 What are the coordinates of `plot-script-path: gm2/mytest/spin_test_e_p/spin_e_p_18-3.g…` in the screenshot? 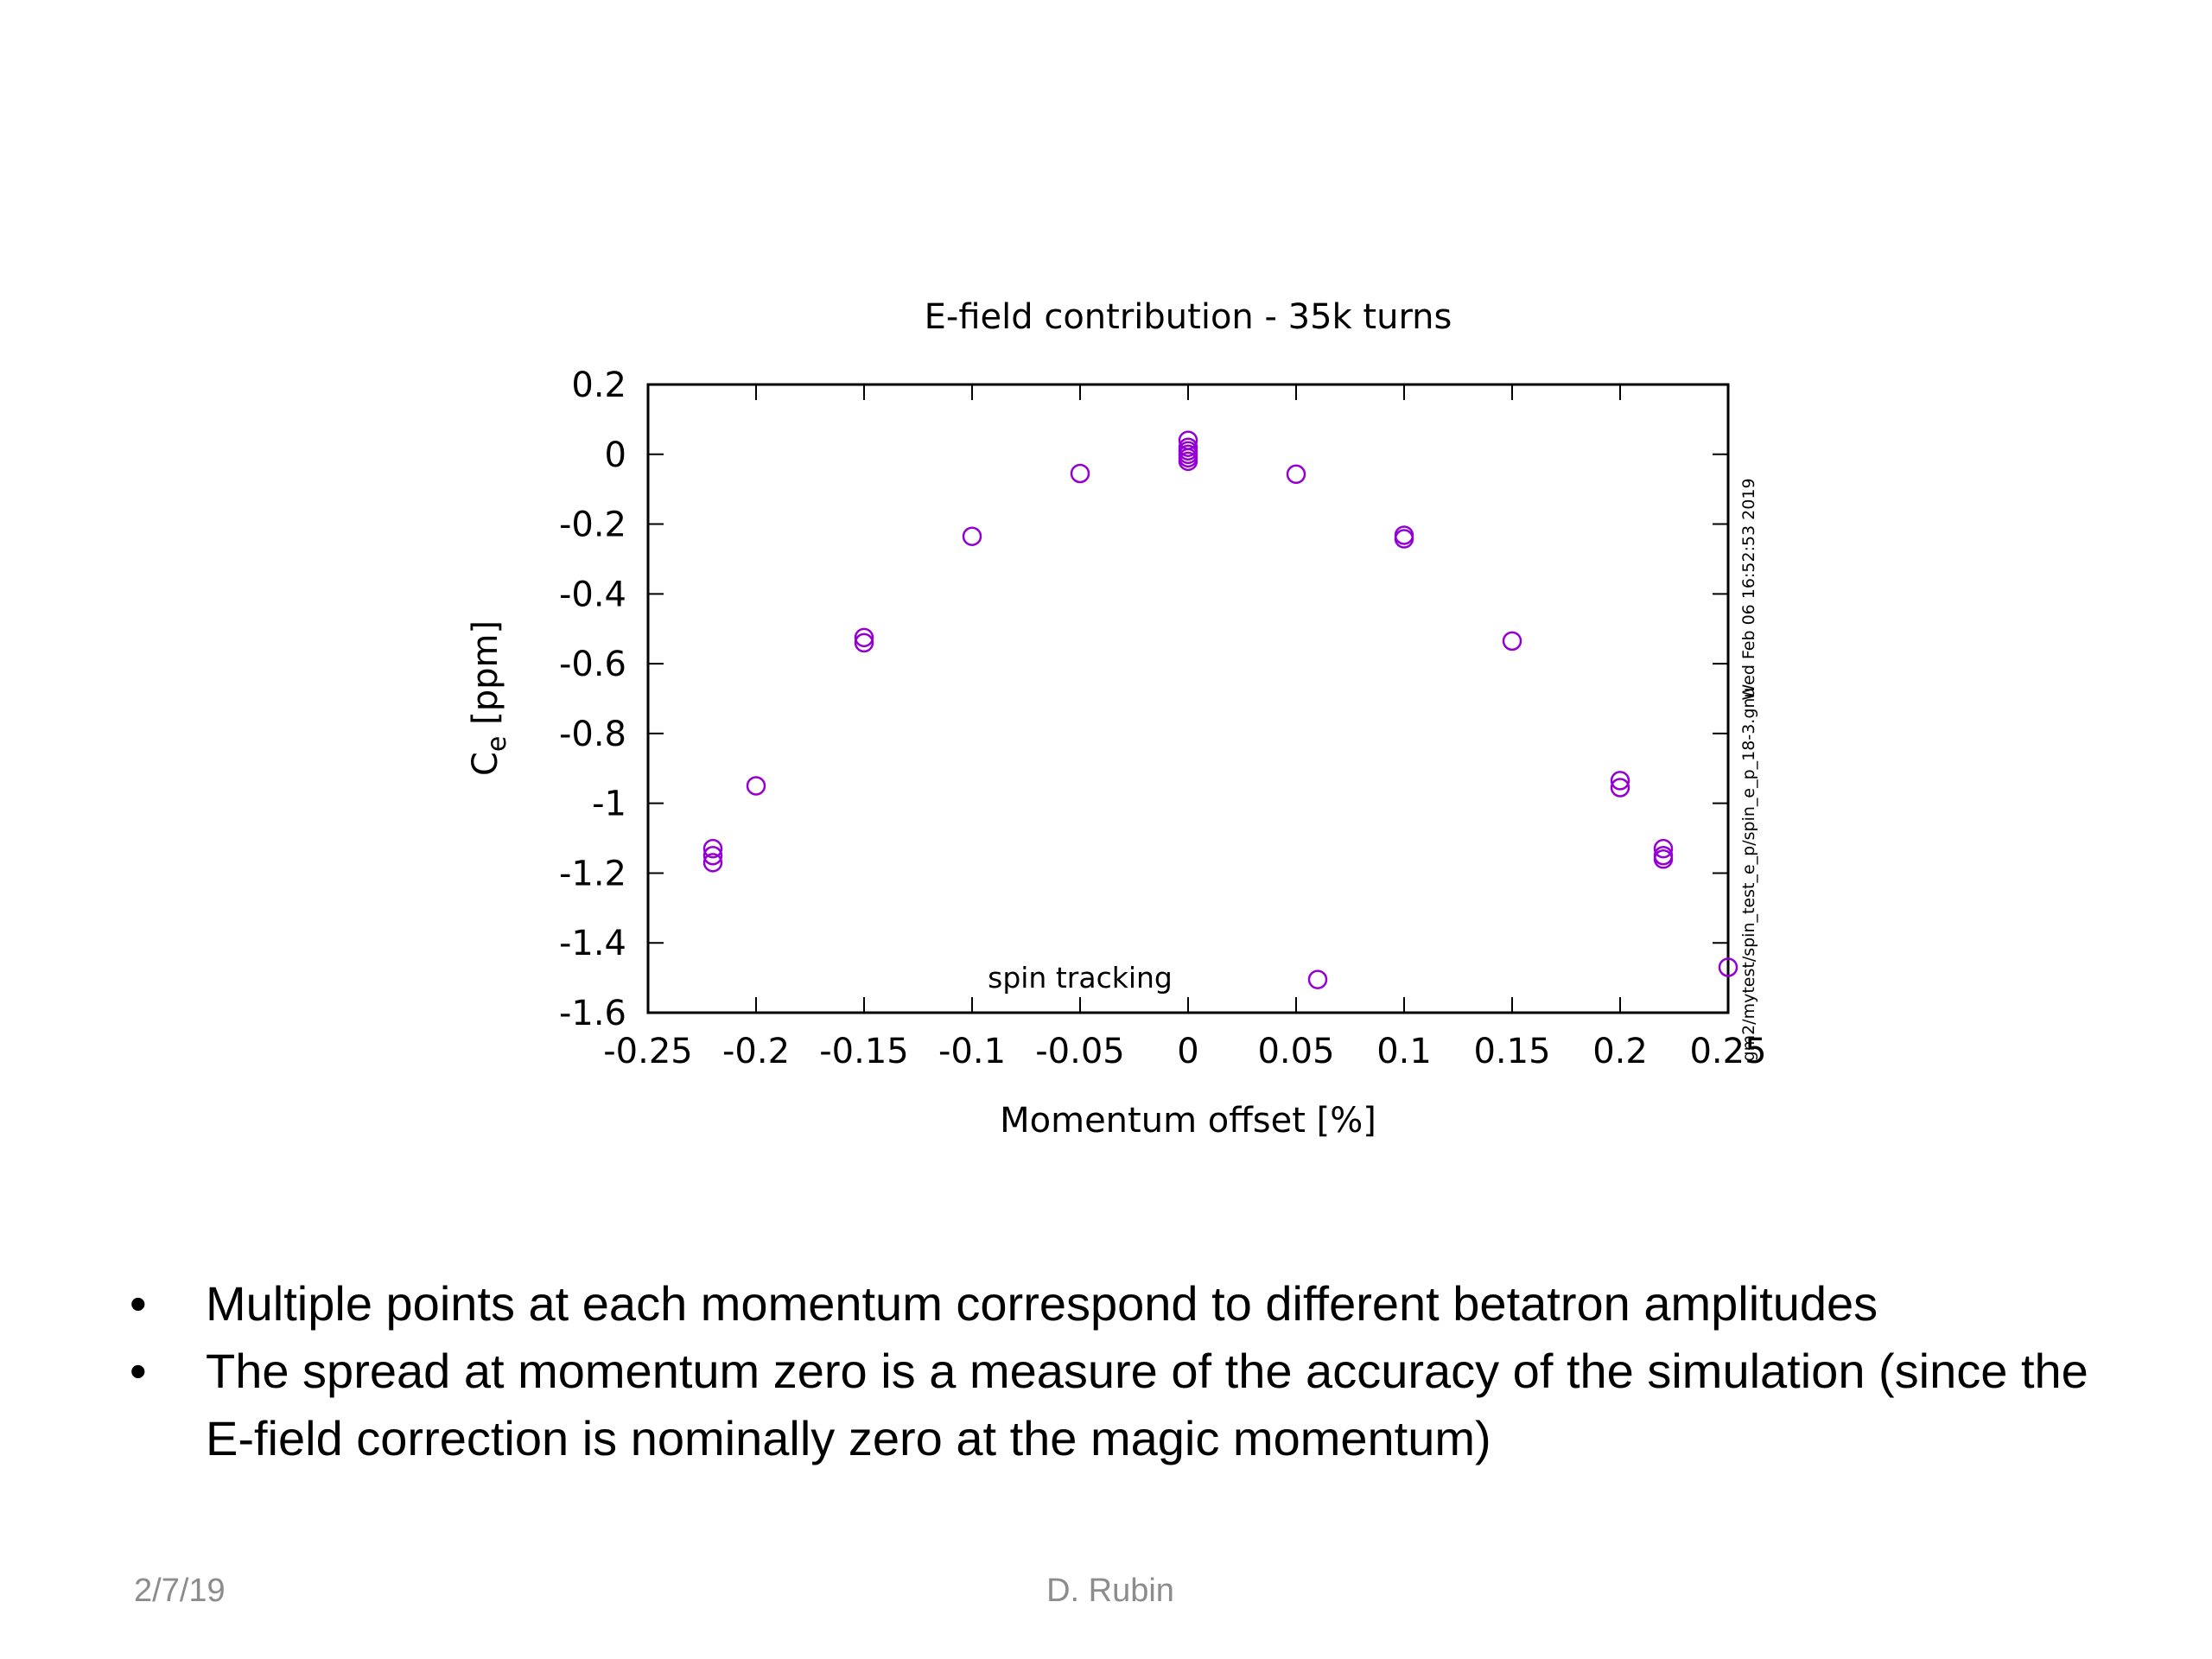 It's located at (1748, 875).